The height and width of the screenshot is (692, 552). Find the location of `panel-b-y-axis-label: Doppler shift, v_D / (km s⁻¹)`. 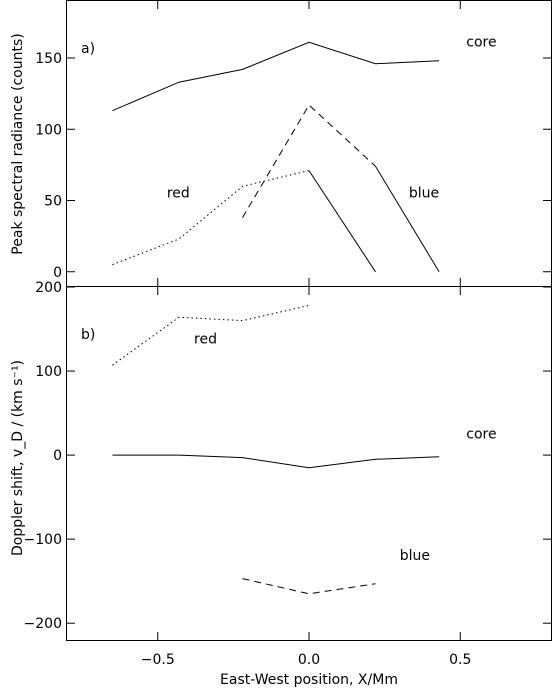

panel-b-y-axis-label: Doppler shift, v_D / (km s⁻¹) is located at coordinates (18, 458).